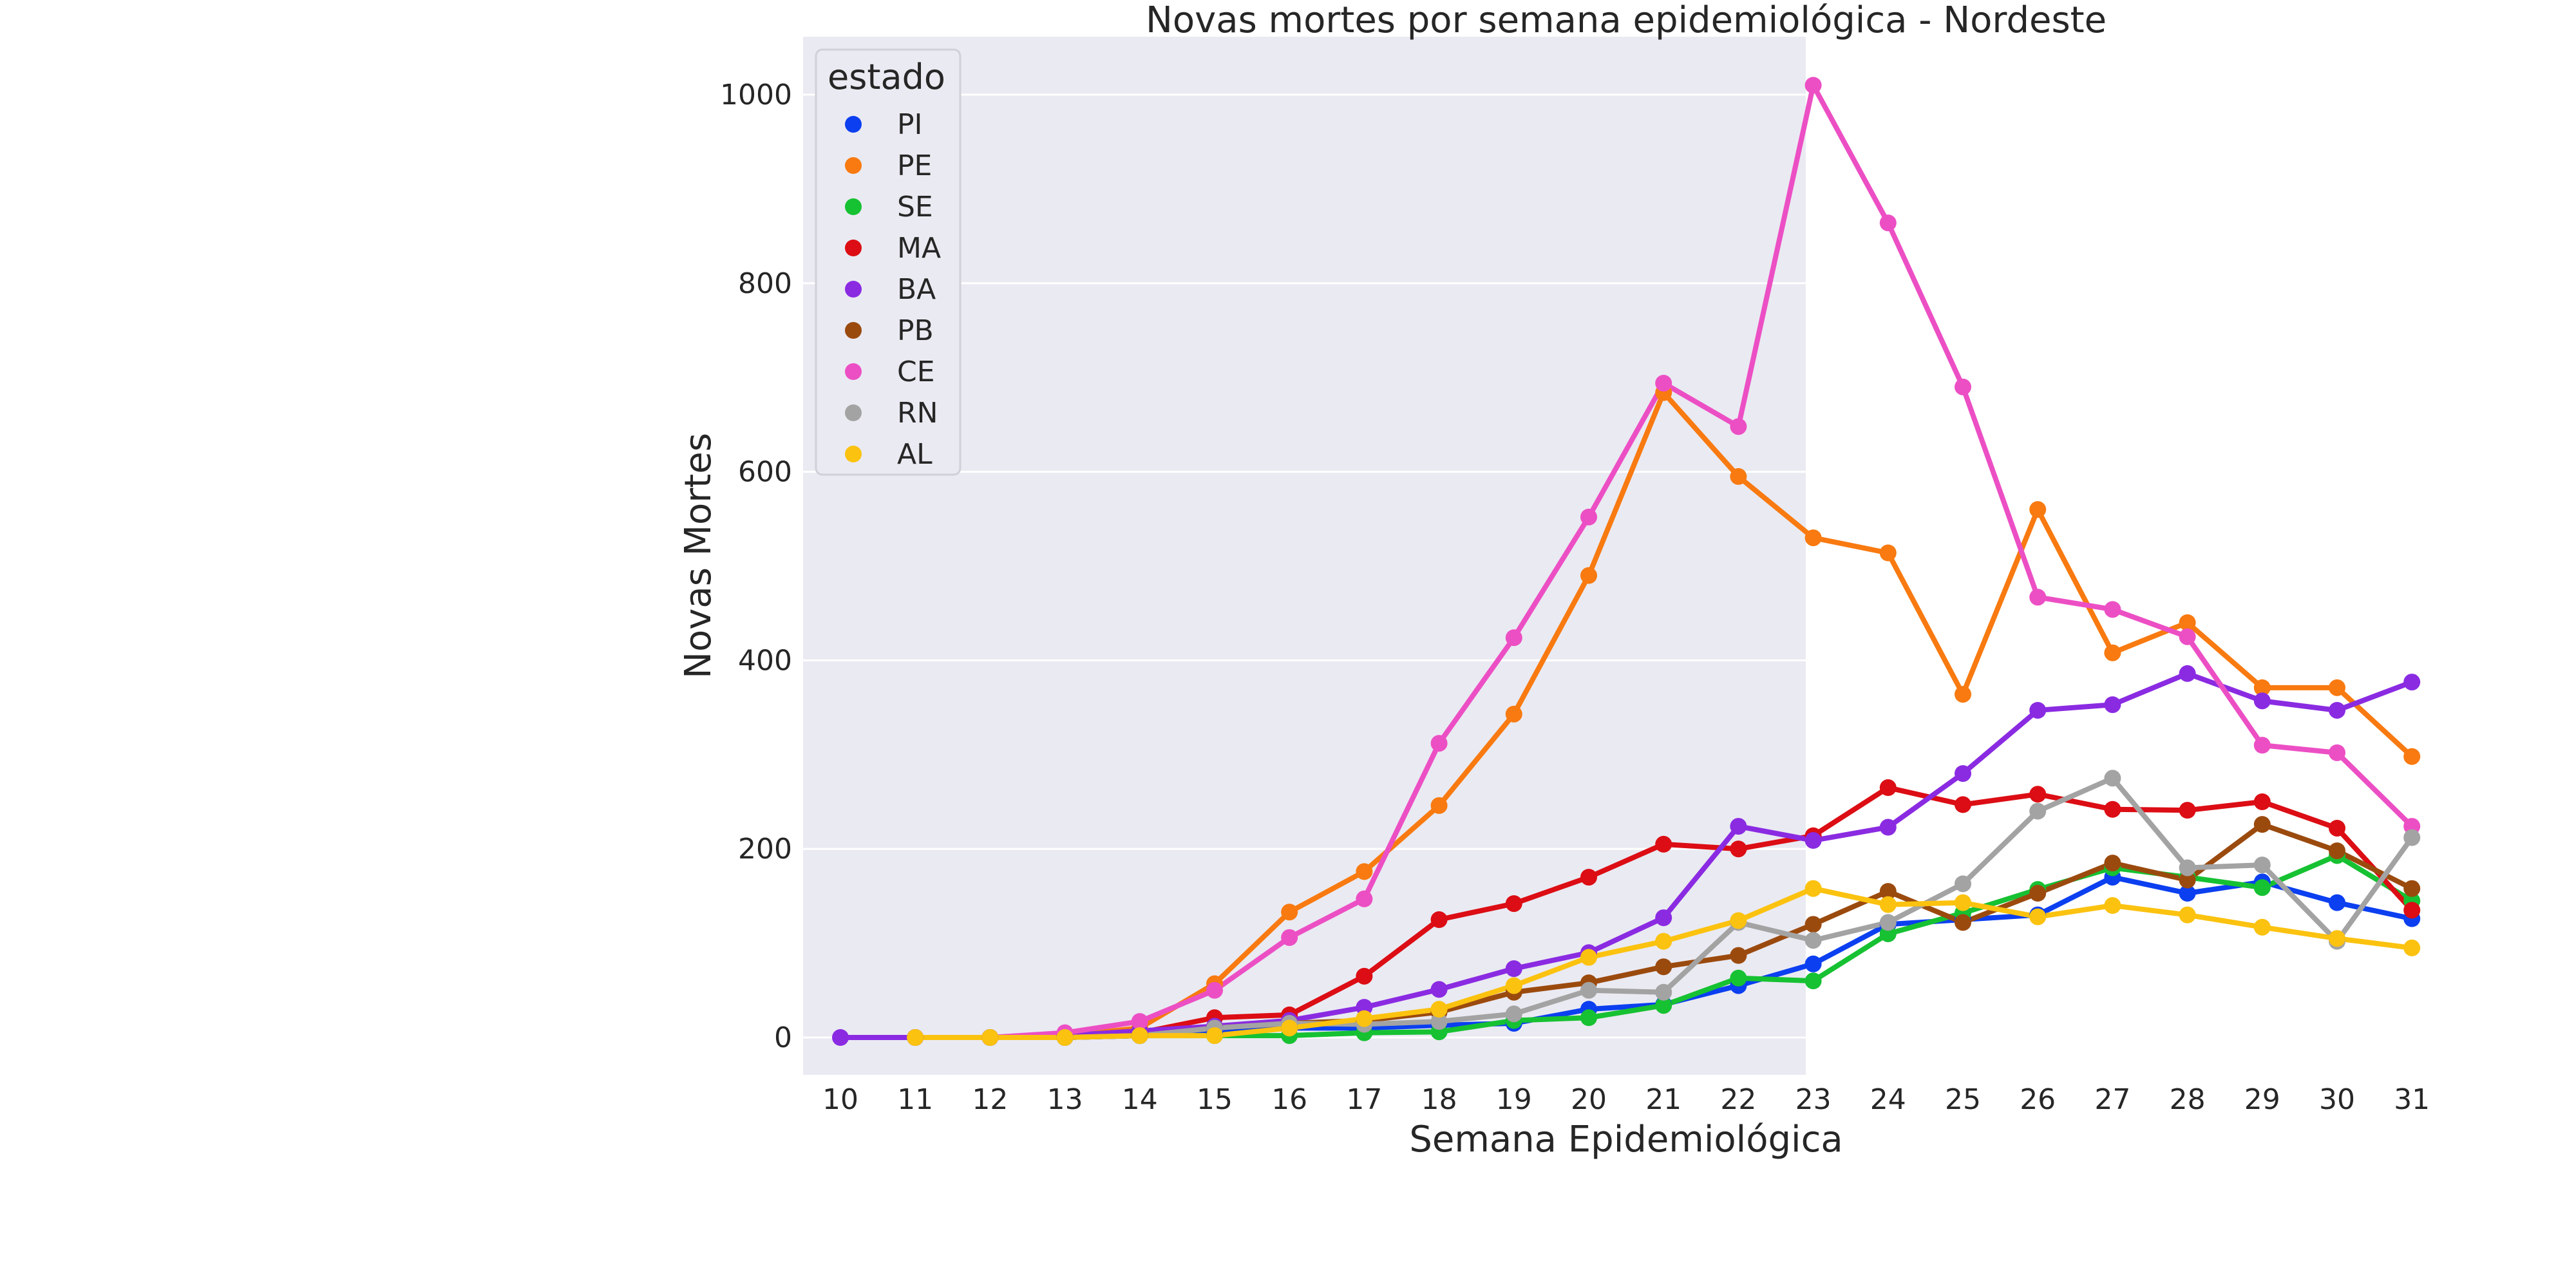 This screenshot has width=2576, height=1288. Describe the element at coordinates (915, 331) in the screenshot. I see `legend-label-pb: PB` at that location.